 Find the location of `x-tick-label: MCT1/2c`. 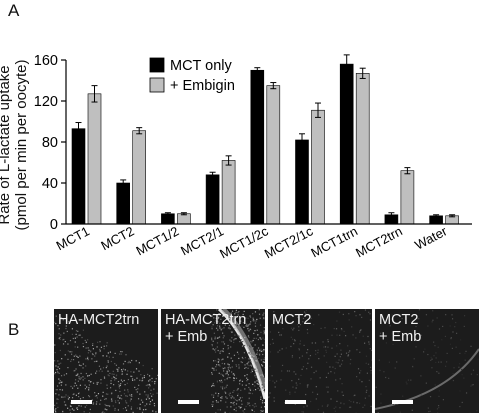

x-tick-label: MCT1/2c is located at coordinates (244, 242).